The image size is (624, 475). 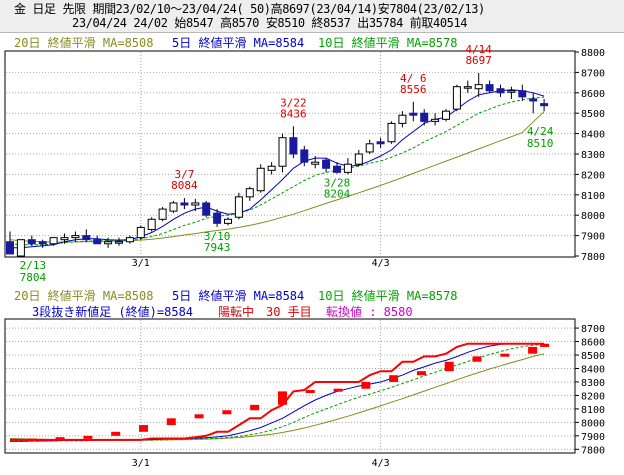 I want to click on lower-y-tick-label: 8300, so click(x=593, y=383).